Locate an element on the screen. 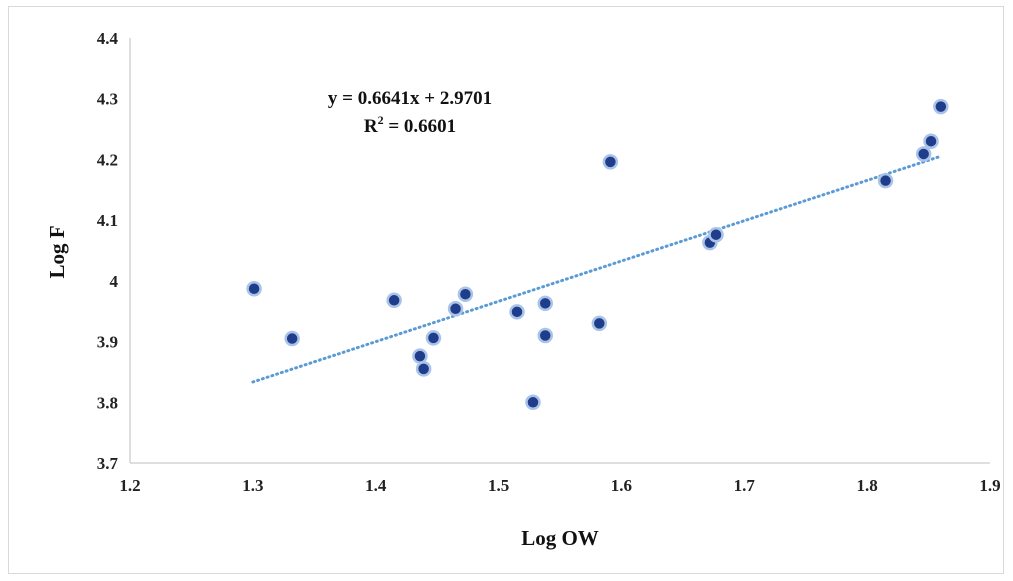 This screenshot has width=1013, height=581. y-tick-label: 4.4 is located at coordinates (108, 38).